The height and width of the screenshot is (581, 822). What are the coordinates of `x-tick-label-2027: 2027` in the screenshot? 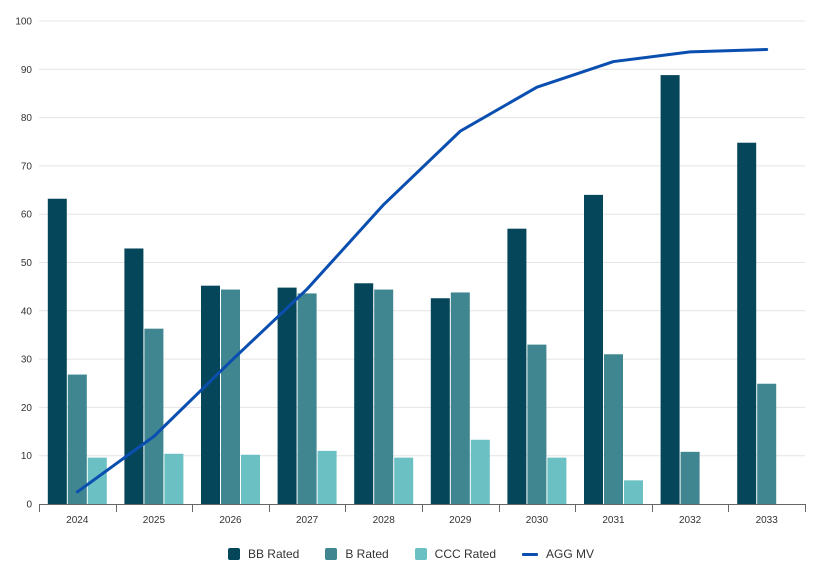 It's located at (307, 520).